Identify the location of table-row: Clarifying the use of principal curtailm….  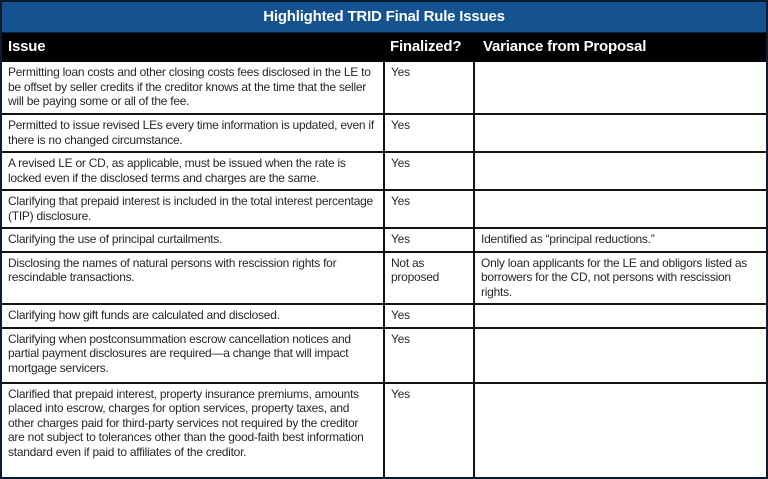
(384, 241).